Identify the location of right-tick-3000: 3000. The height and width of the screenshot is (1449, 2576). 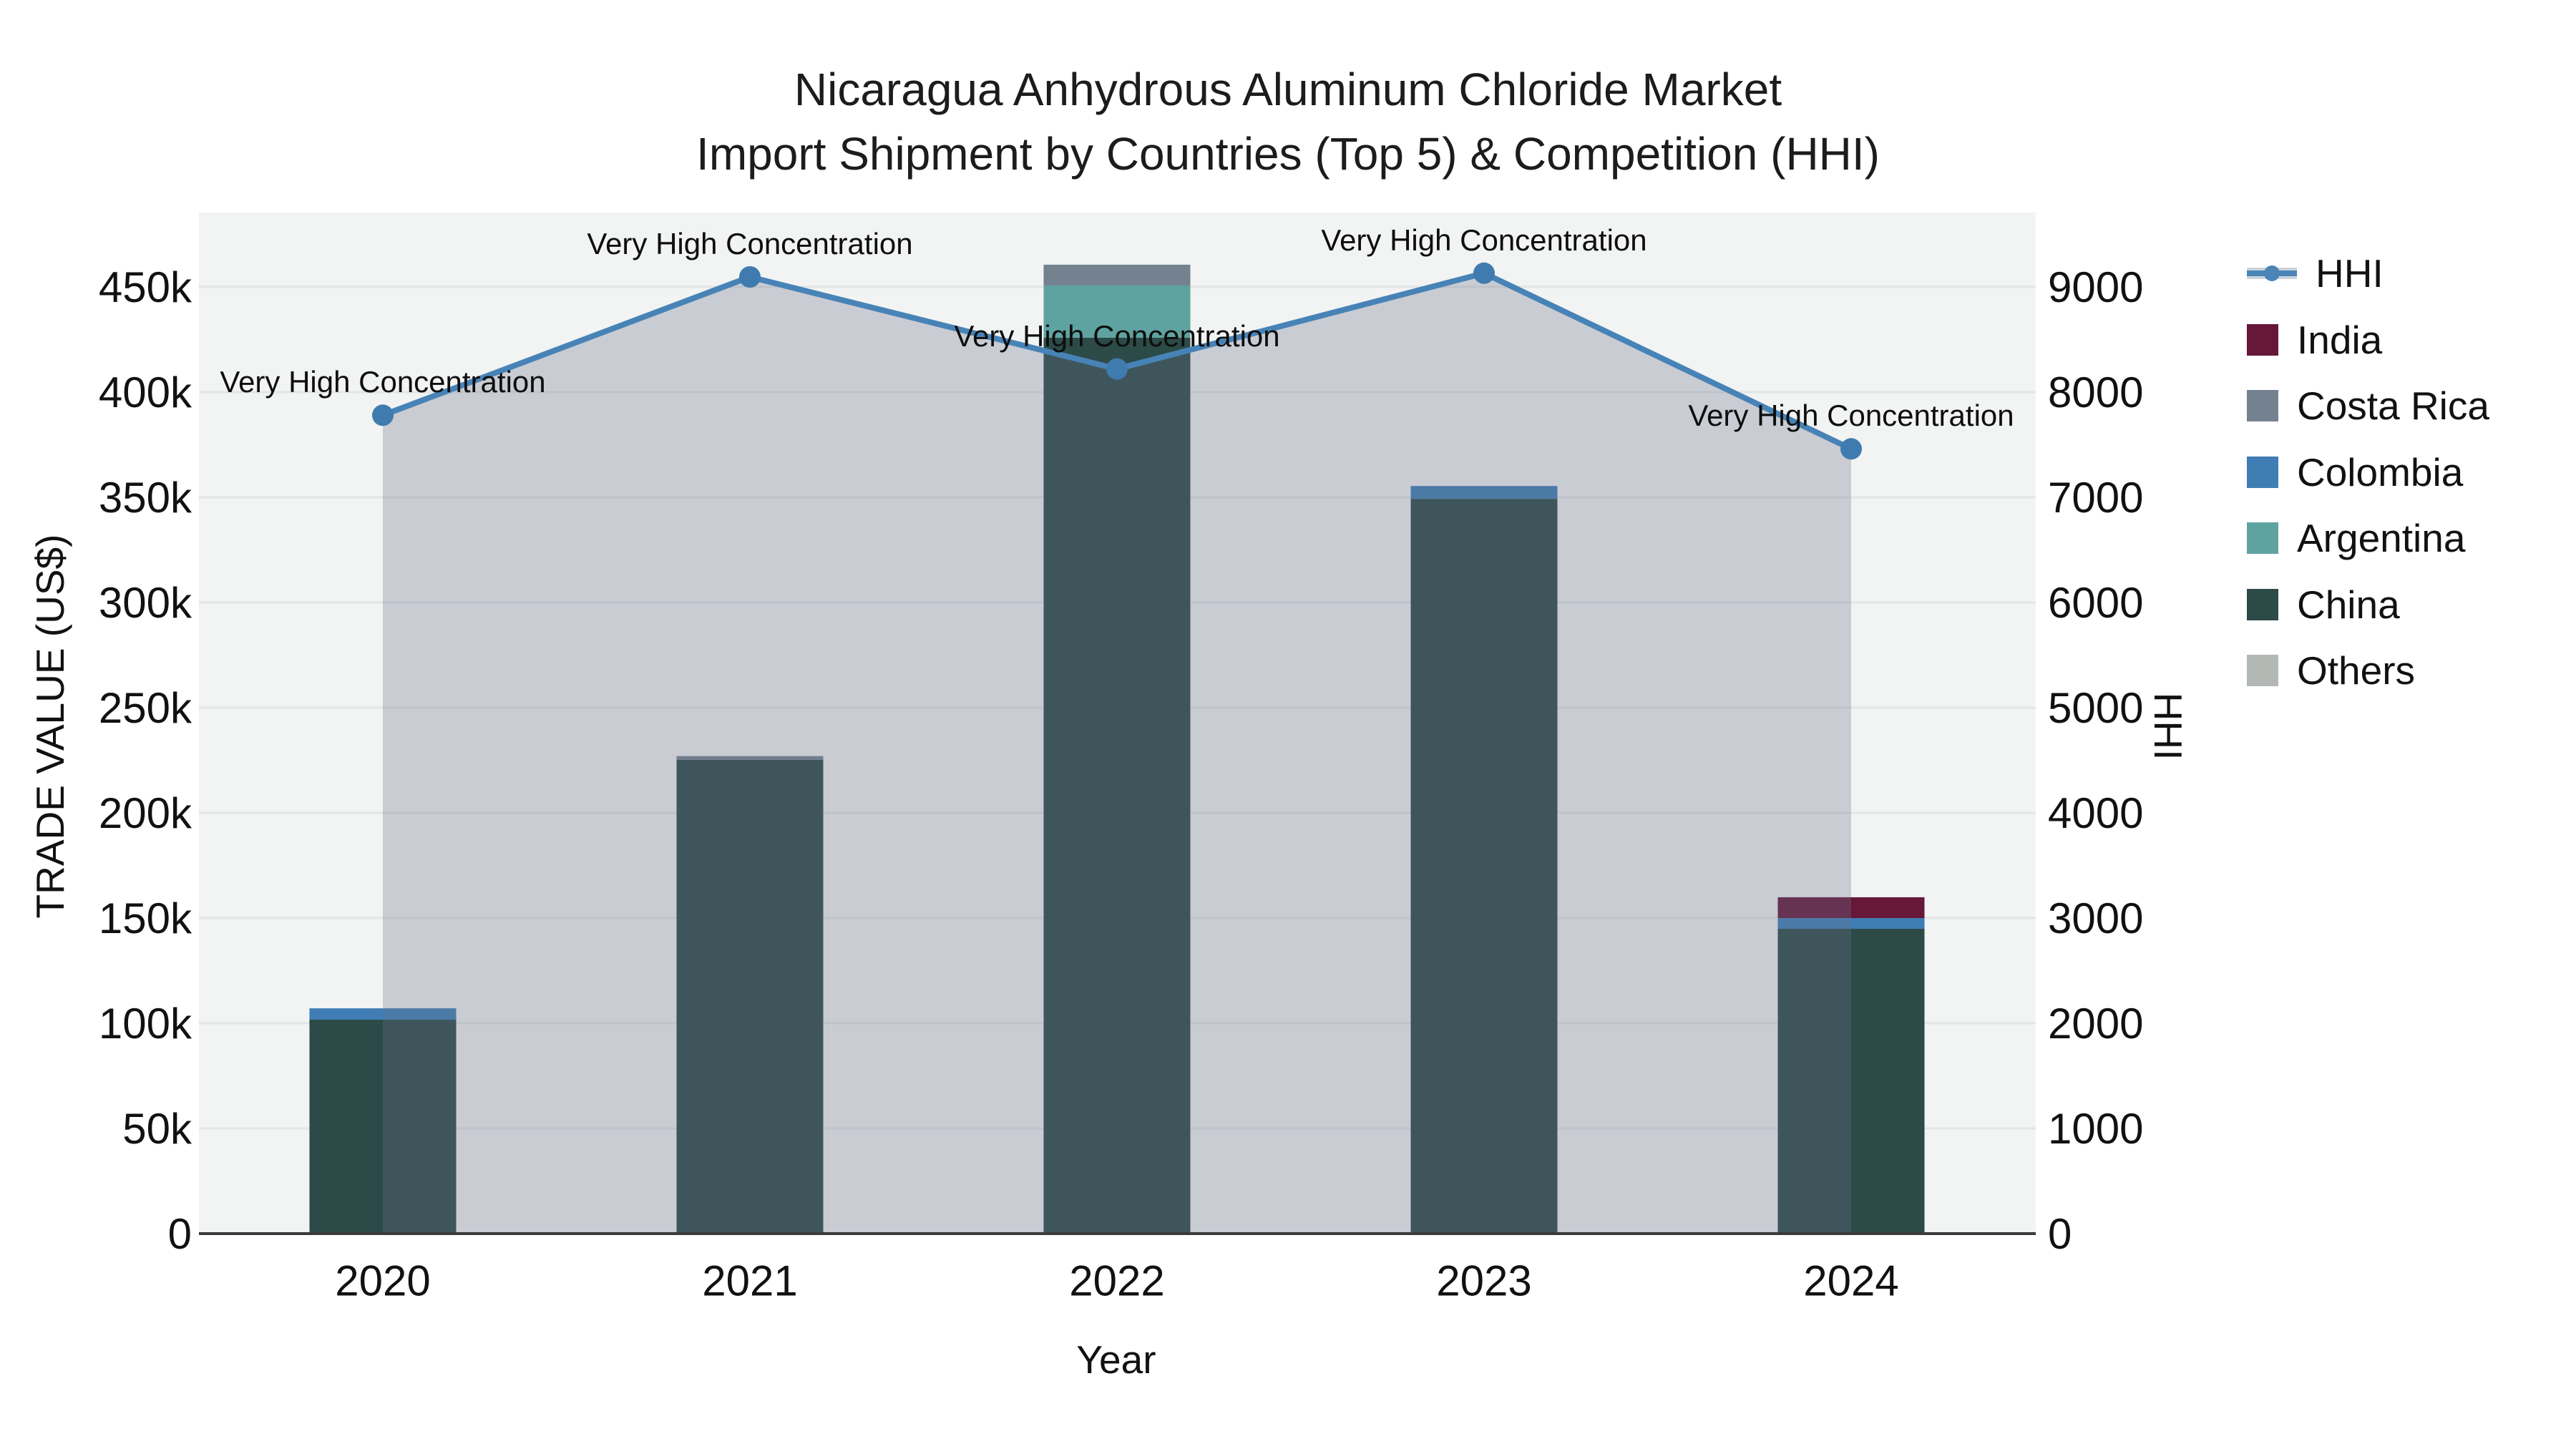
(2096, 918).